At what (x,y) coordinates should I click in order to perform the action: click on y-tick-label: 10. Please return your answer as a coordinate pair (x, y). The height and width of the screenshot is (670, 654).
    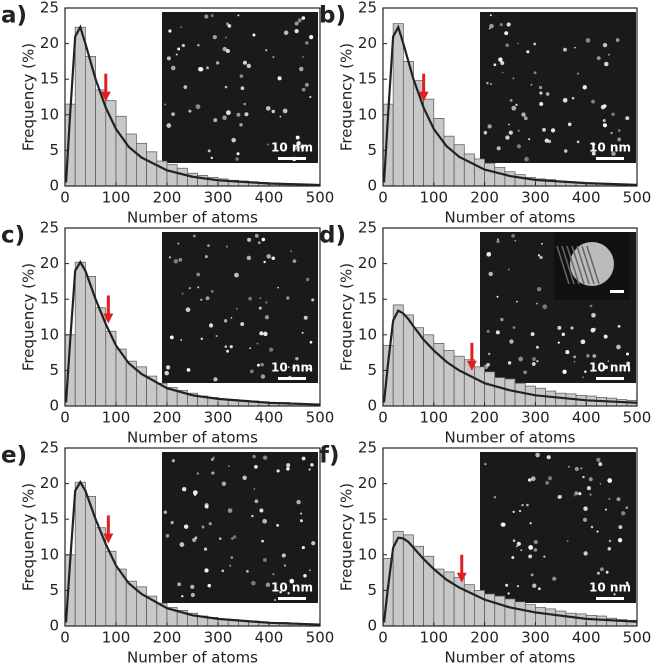
    Looking at the image, I should click on (49, 114).